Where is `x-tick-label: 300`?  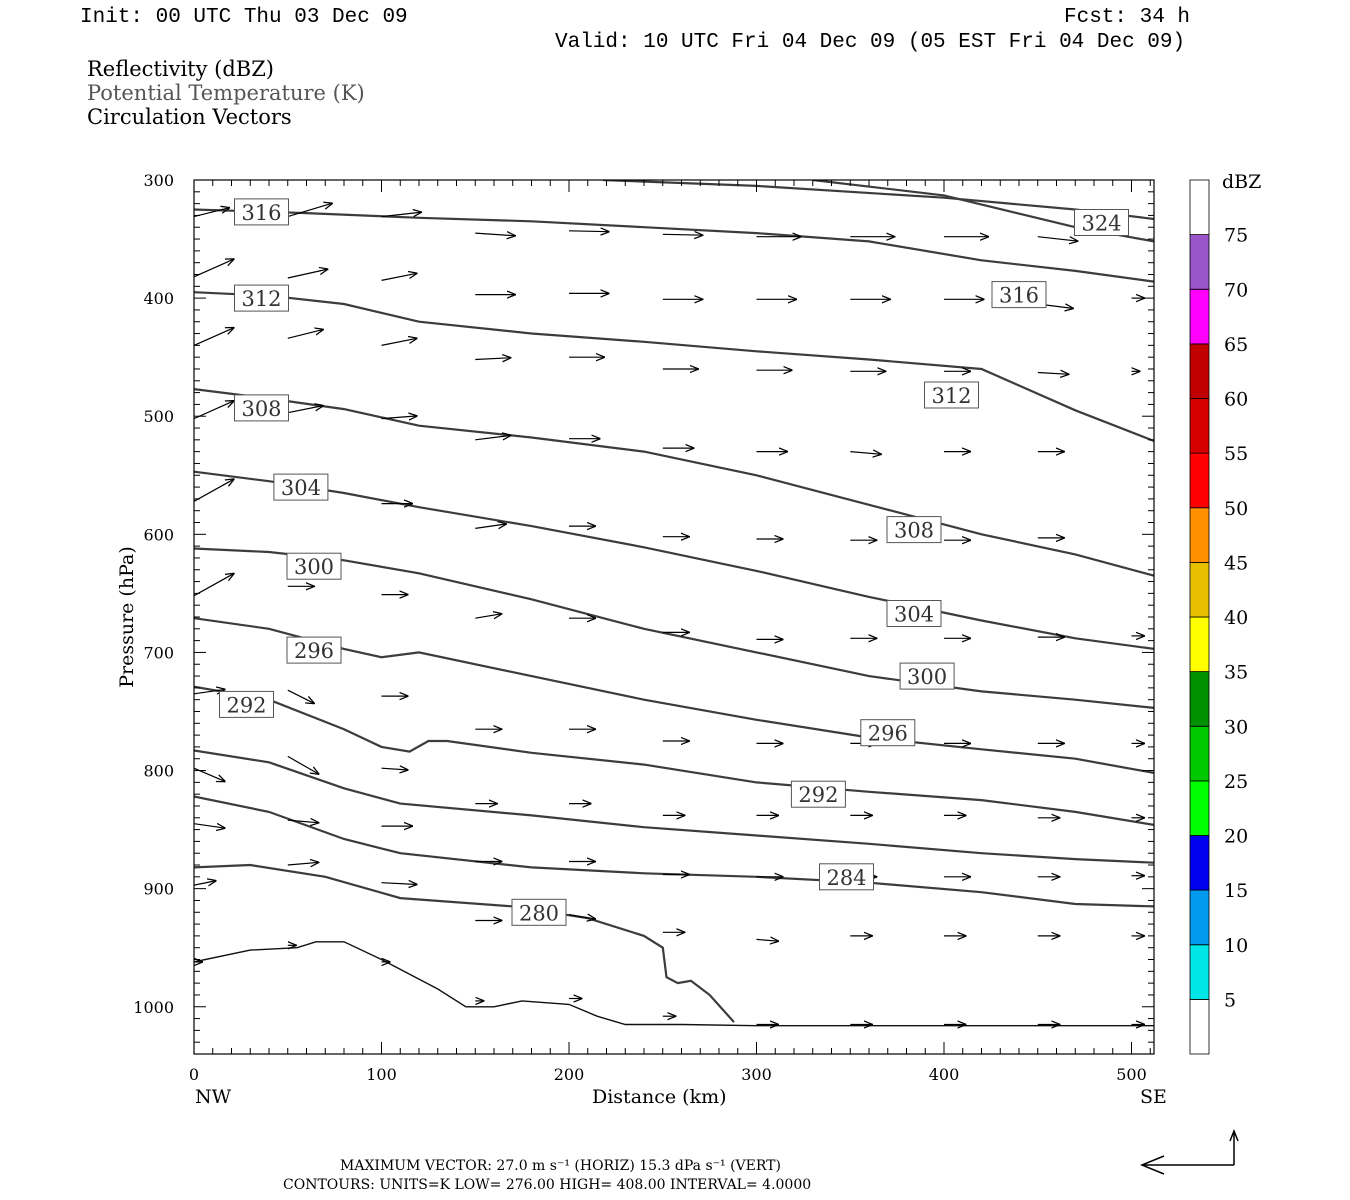 x-tick-label: 300 is located at coordinates (756, 1074).